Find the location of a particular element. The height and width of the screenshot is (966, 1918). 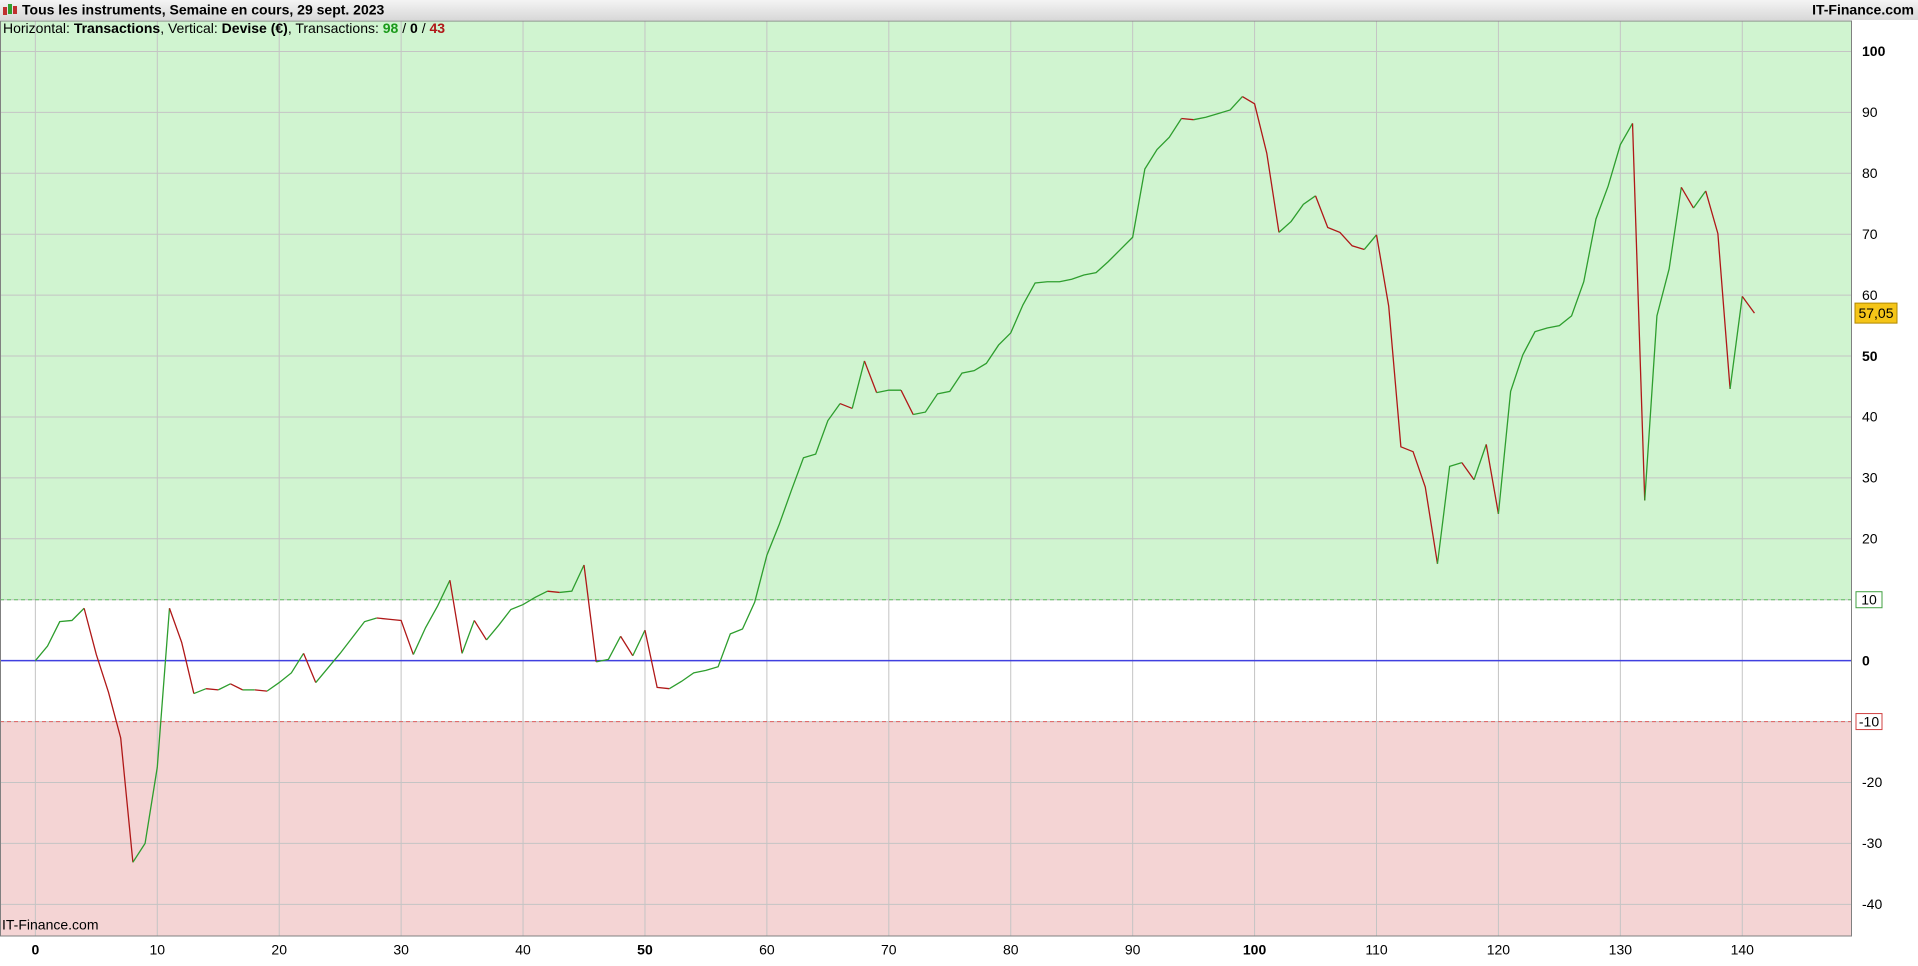

y-tick-label: -30 is located at coordinates (1872, 843).